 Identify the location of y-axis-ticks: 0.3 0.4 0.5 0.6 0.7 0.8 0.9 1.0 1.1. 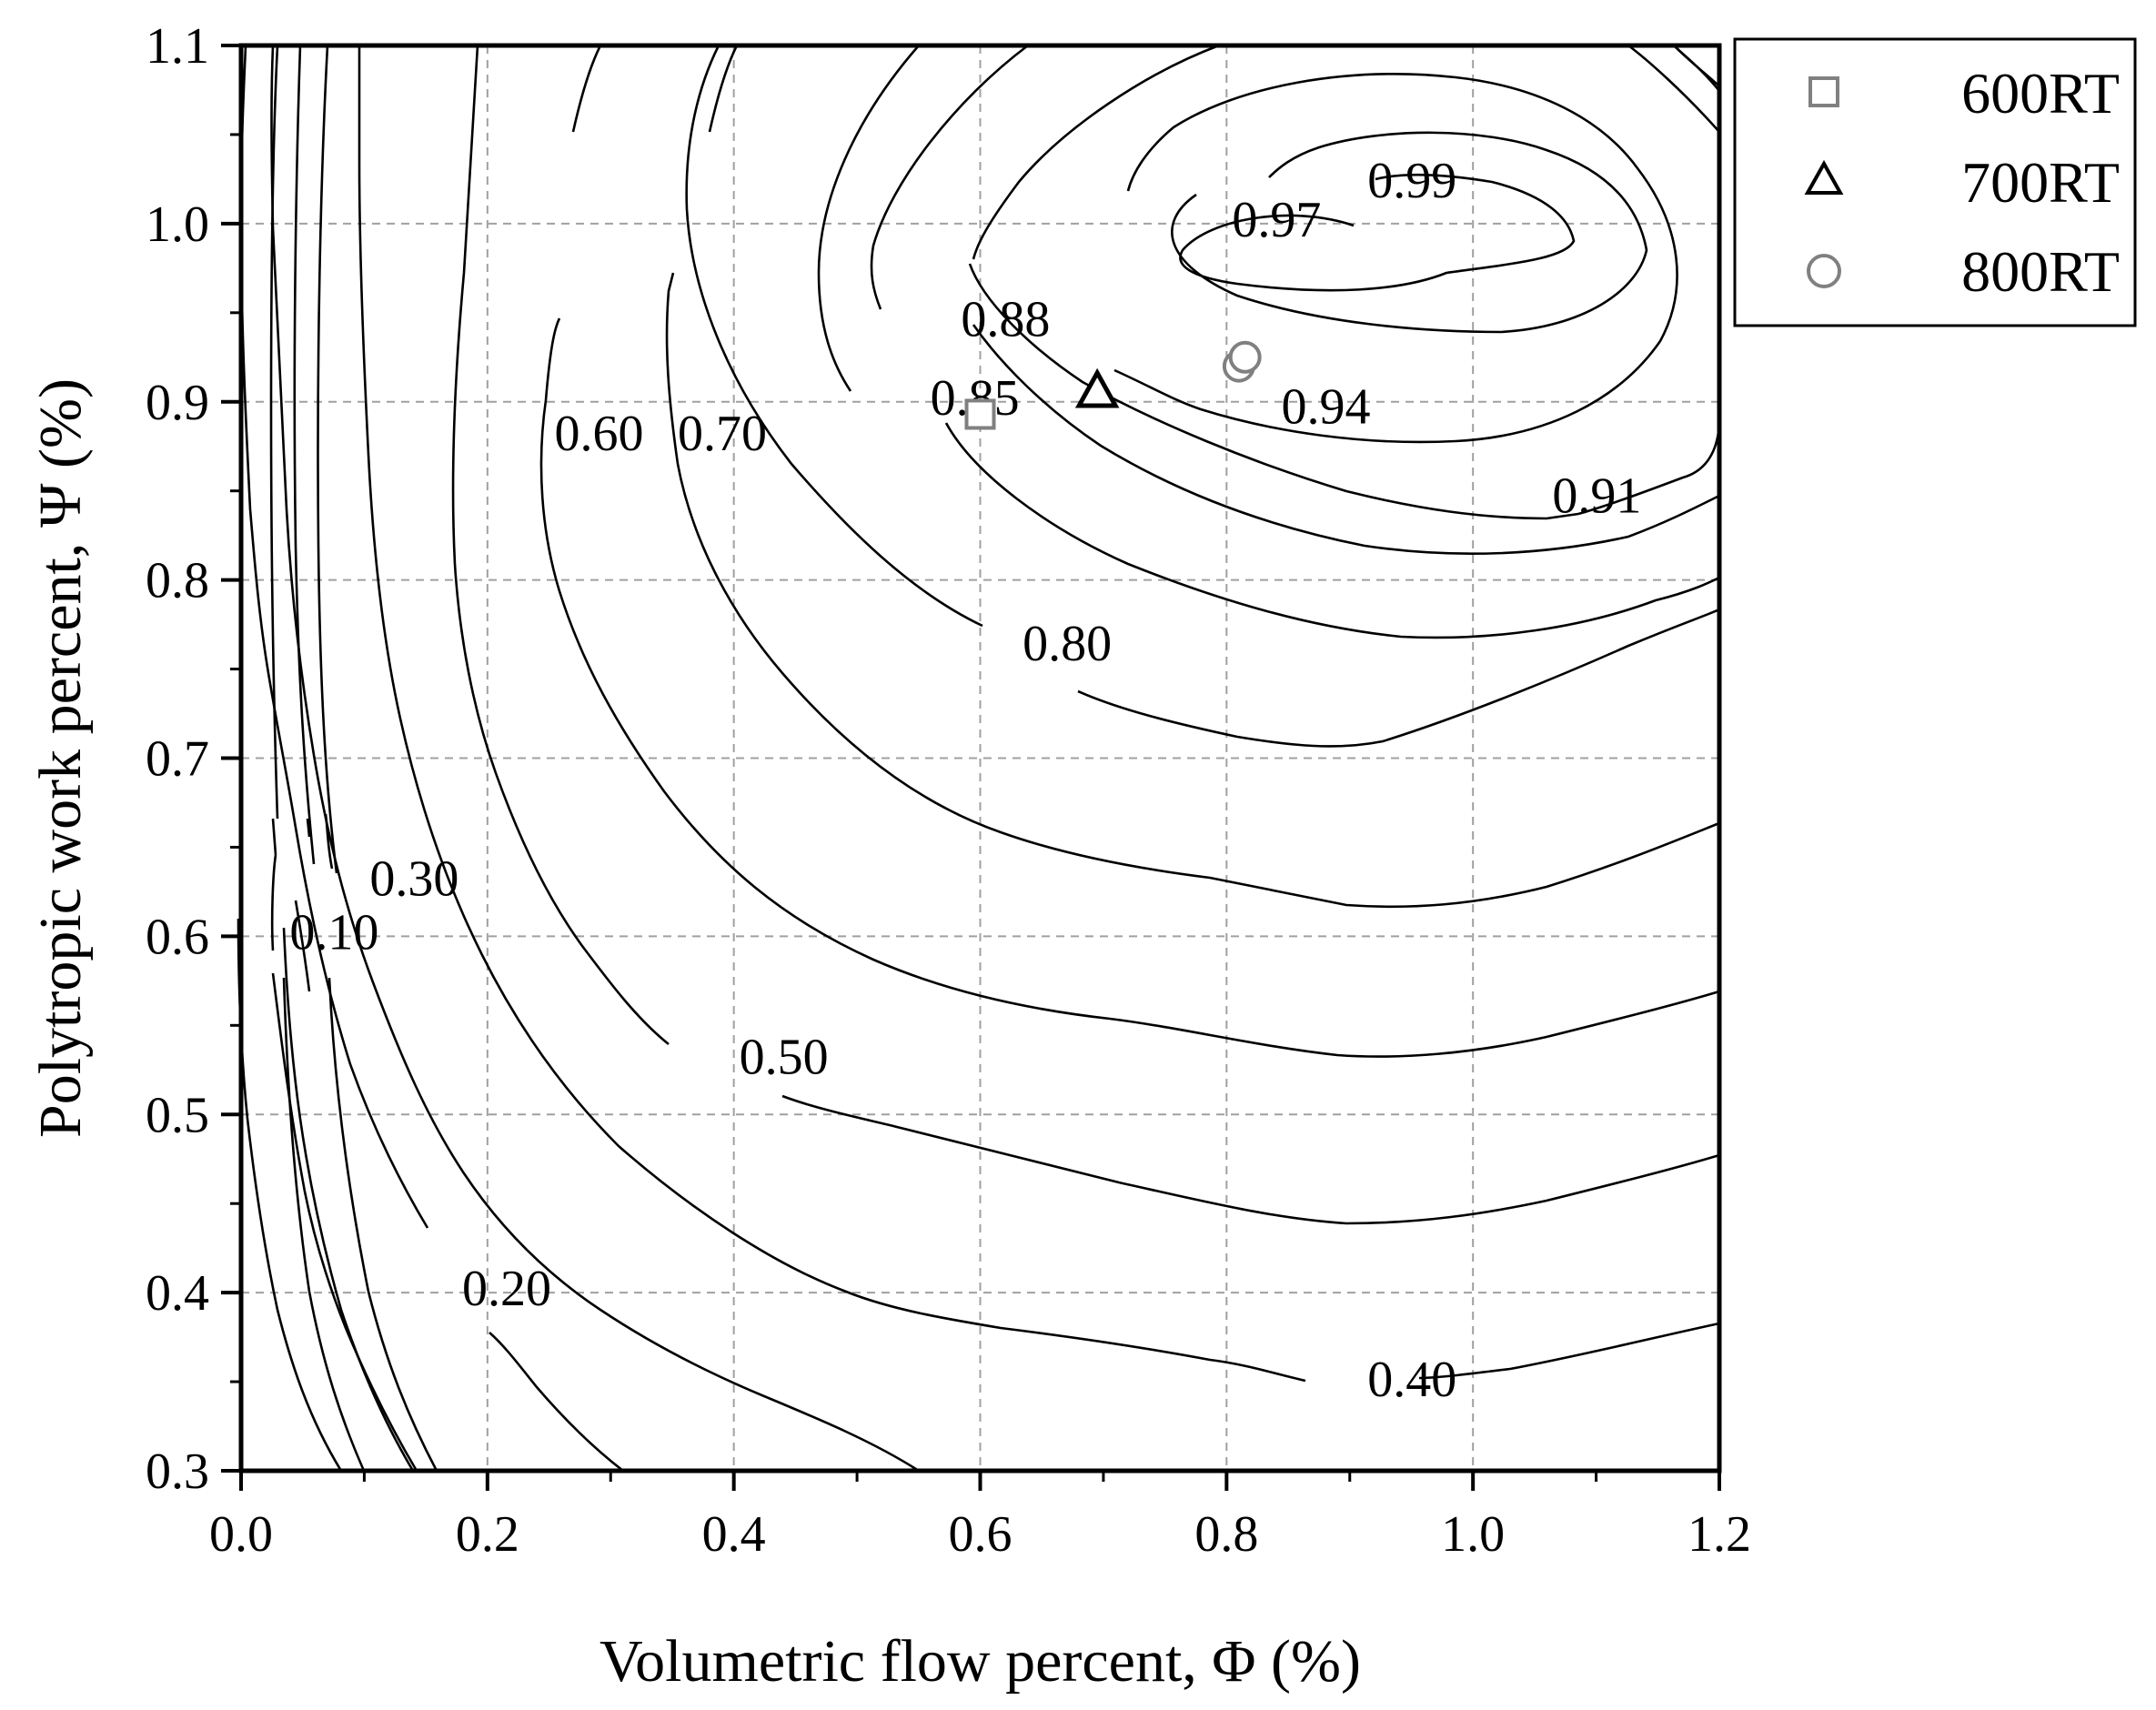
(193, 759).